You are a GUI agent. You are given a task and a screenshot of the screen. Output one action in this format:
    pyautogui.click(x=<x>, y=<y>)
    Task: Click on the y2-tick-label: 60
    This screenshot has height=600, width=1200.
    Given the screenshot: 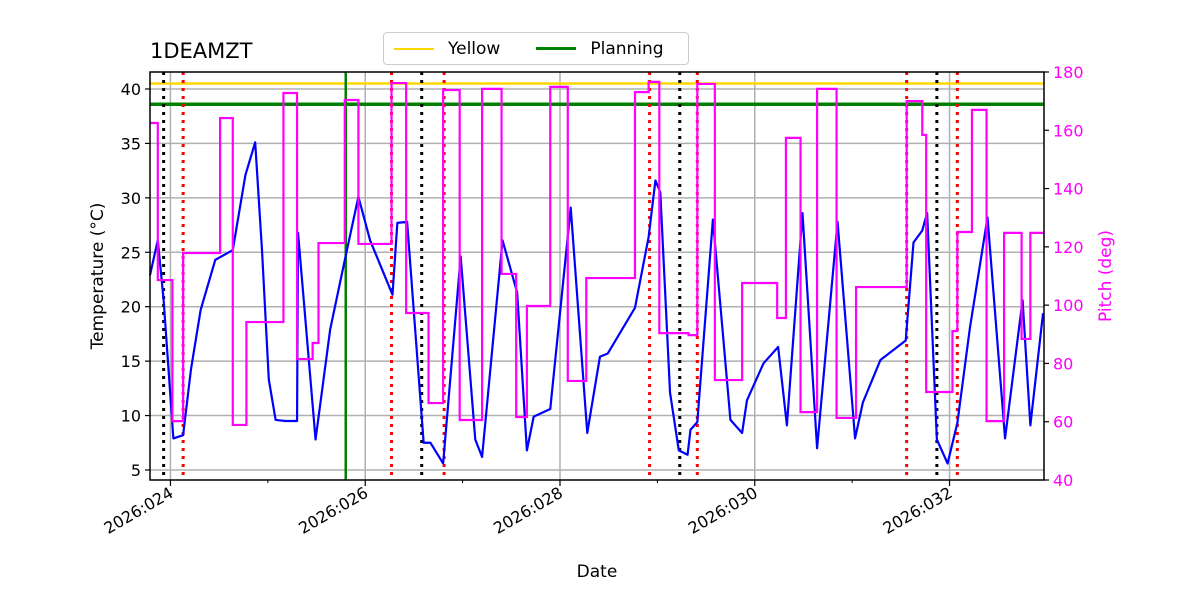 What is the action you would take?
    pyautogui.click(x=1063, y=422)
    